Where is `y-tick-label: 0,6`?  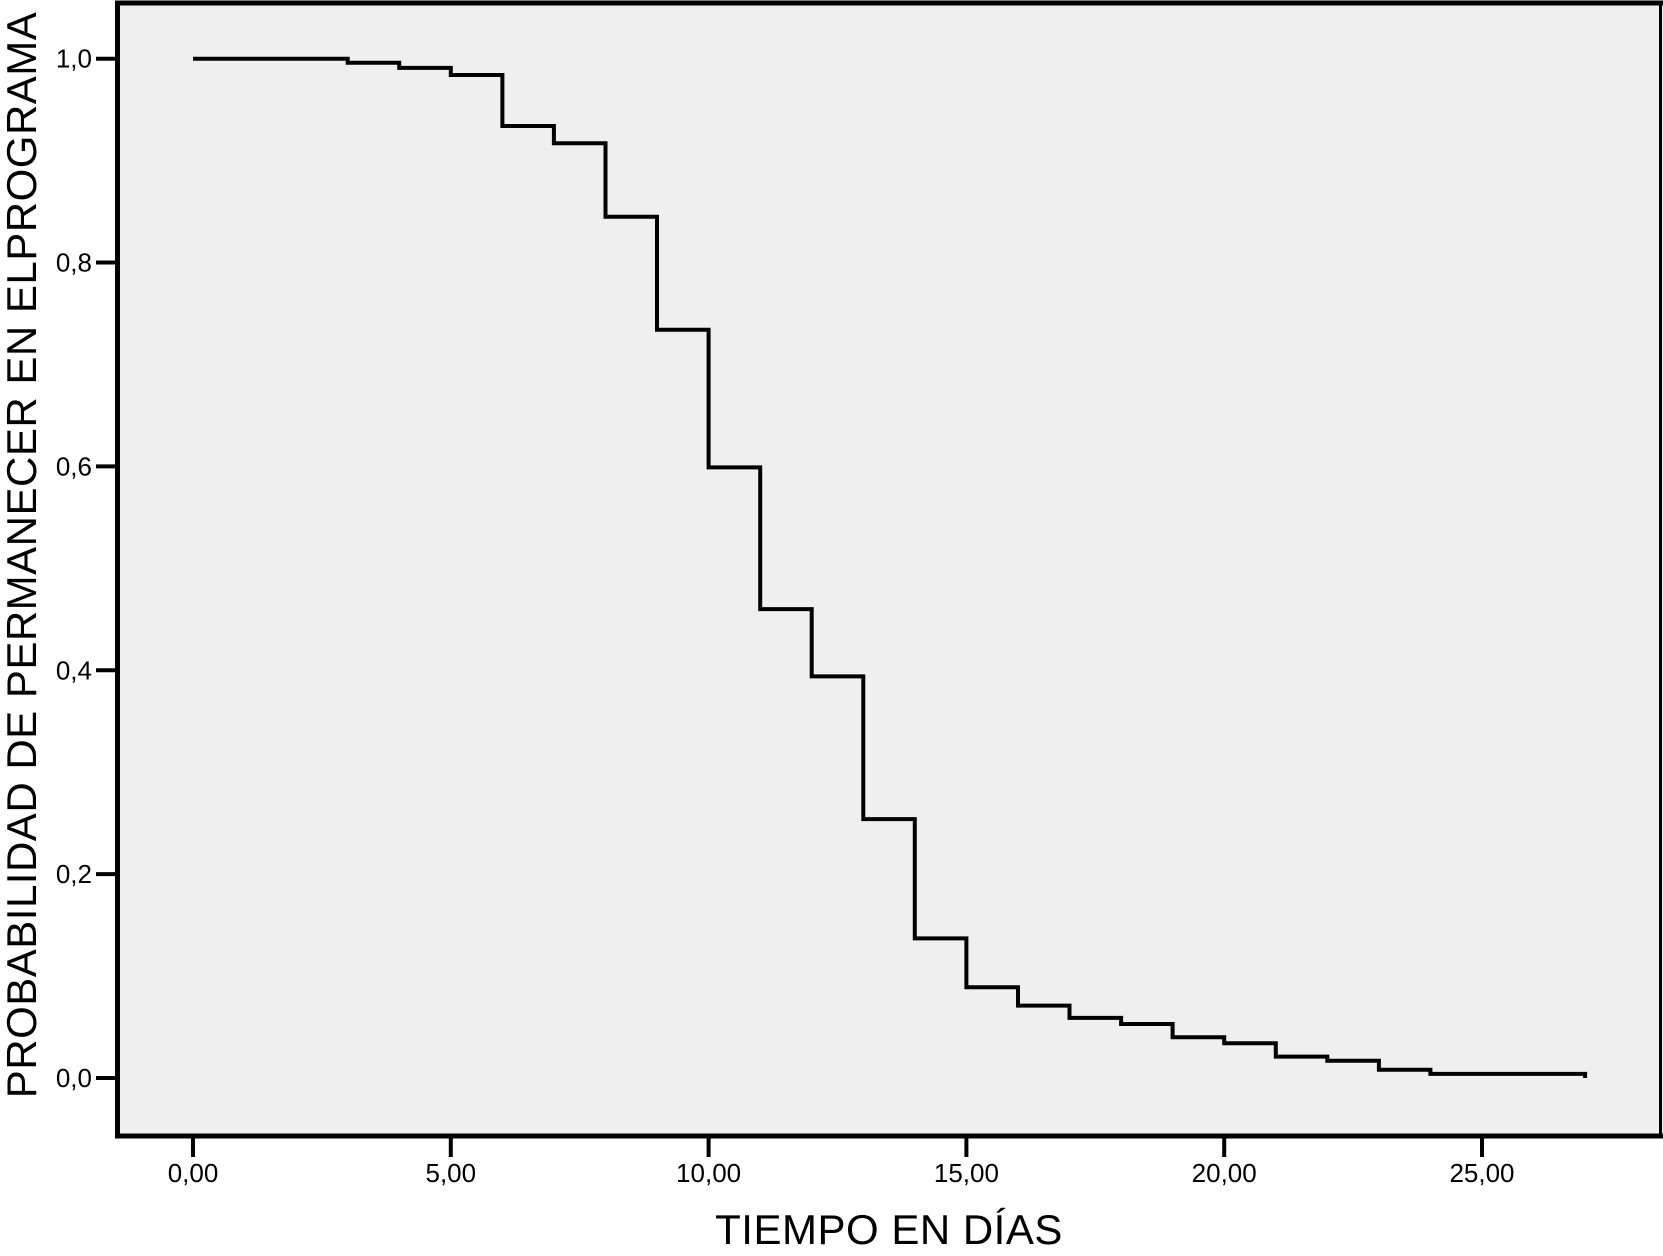 y-tick-label: 0,6 is located at coordinates (74, 466).